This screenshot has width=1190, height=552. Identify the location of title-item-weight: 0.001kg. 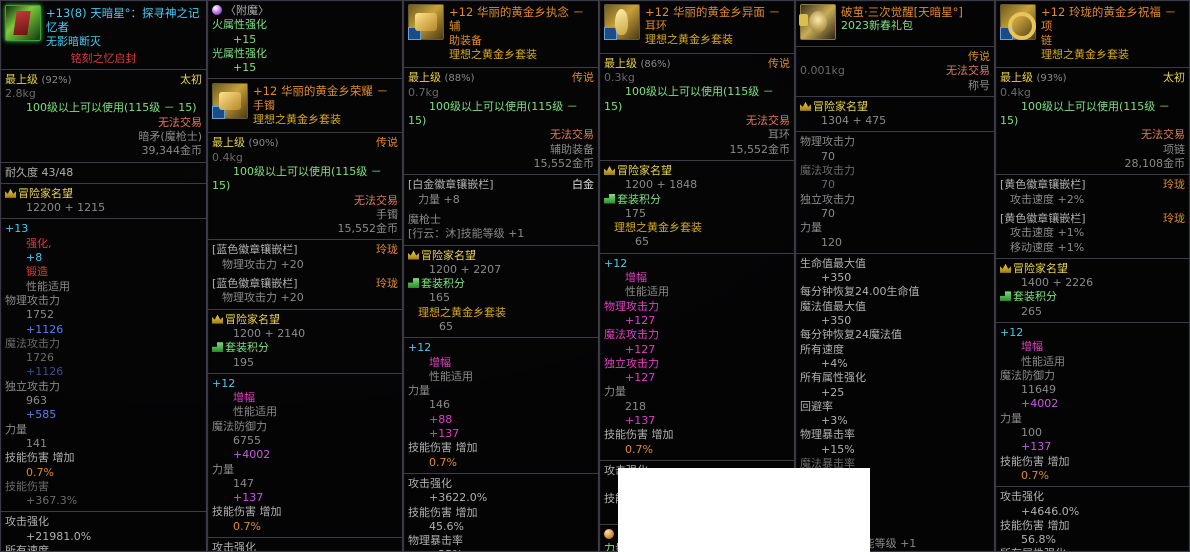
(822, 71).